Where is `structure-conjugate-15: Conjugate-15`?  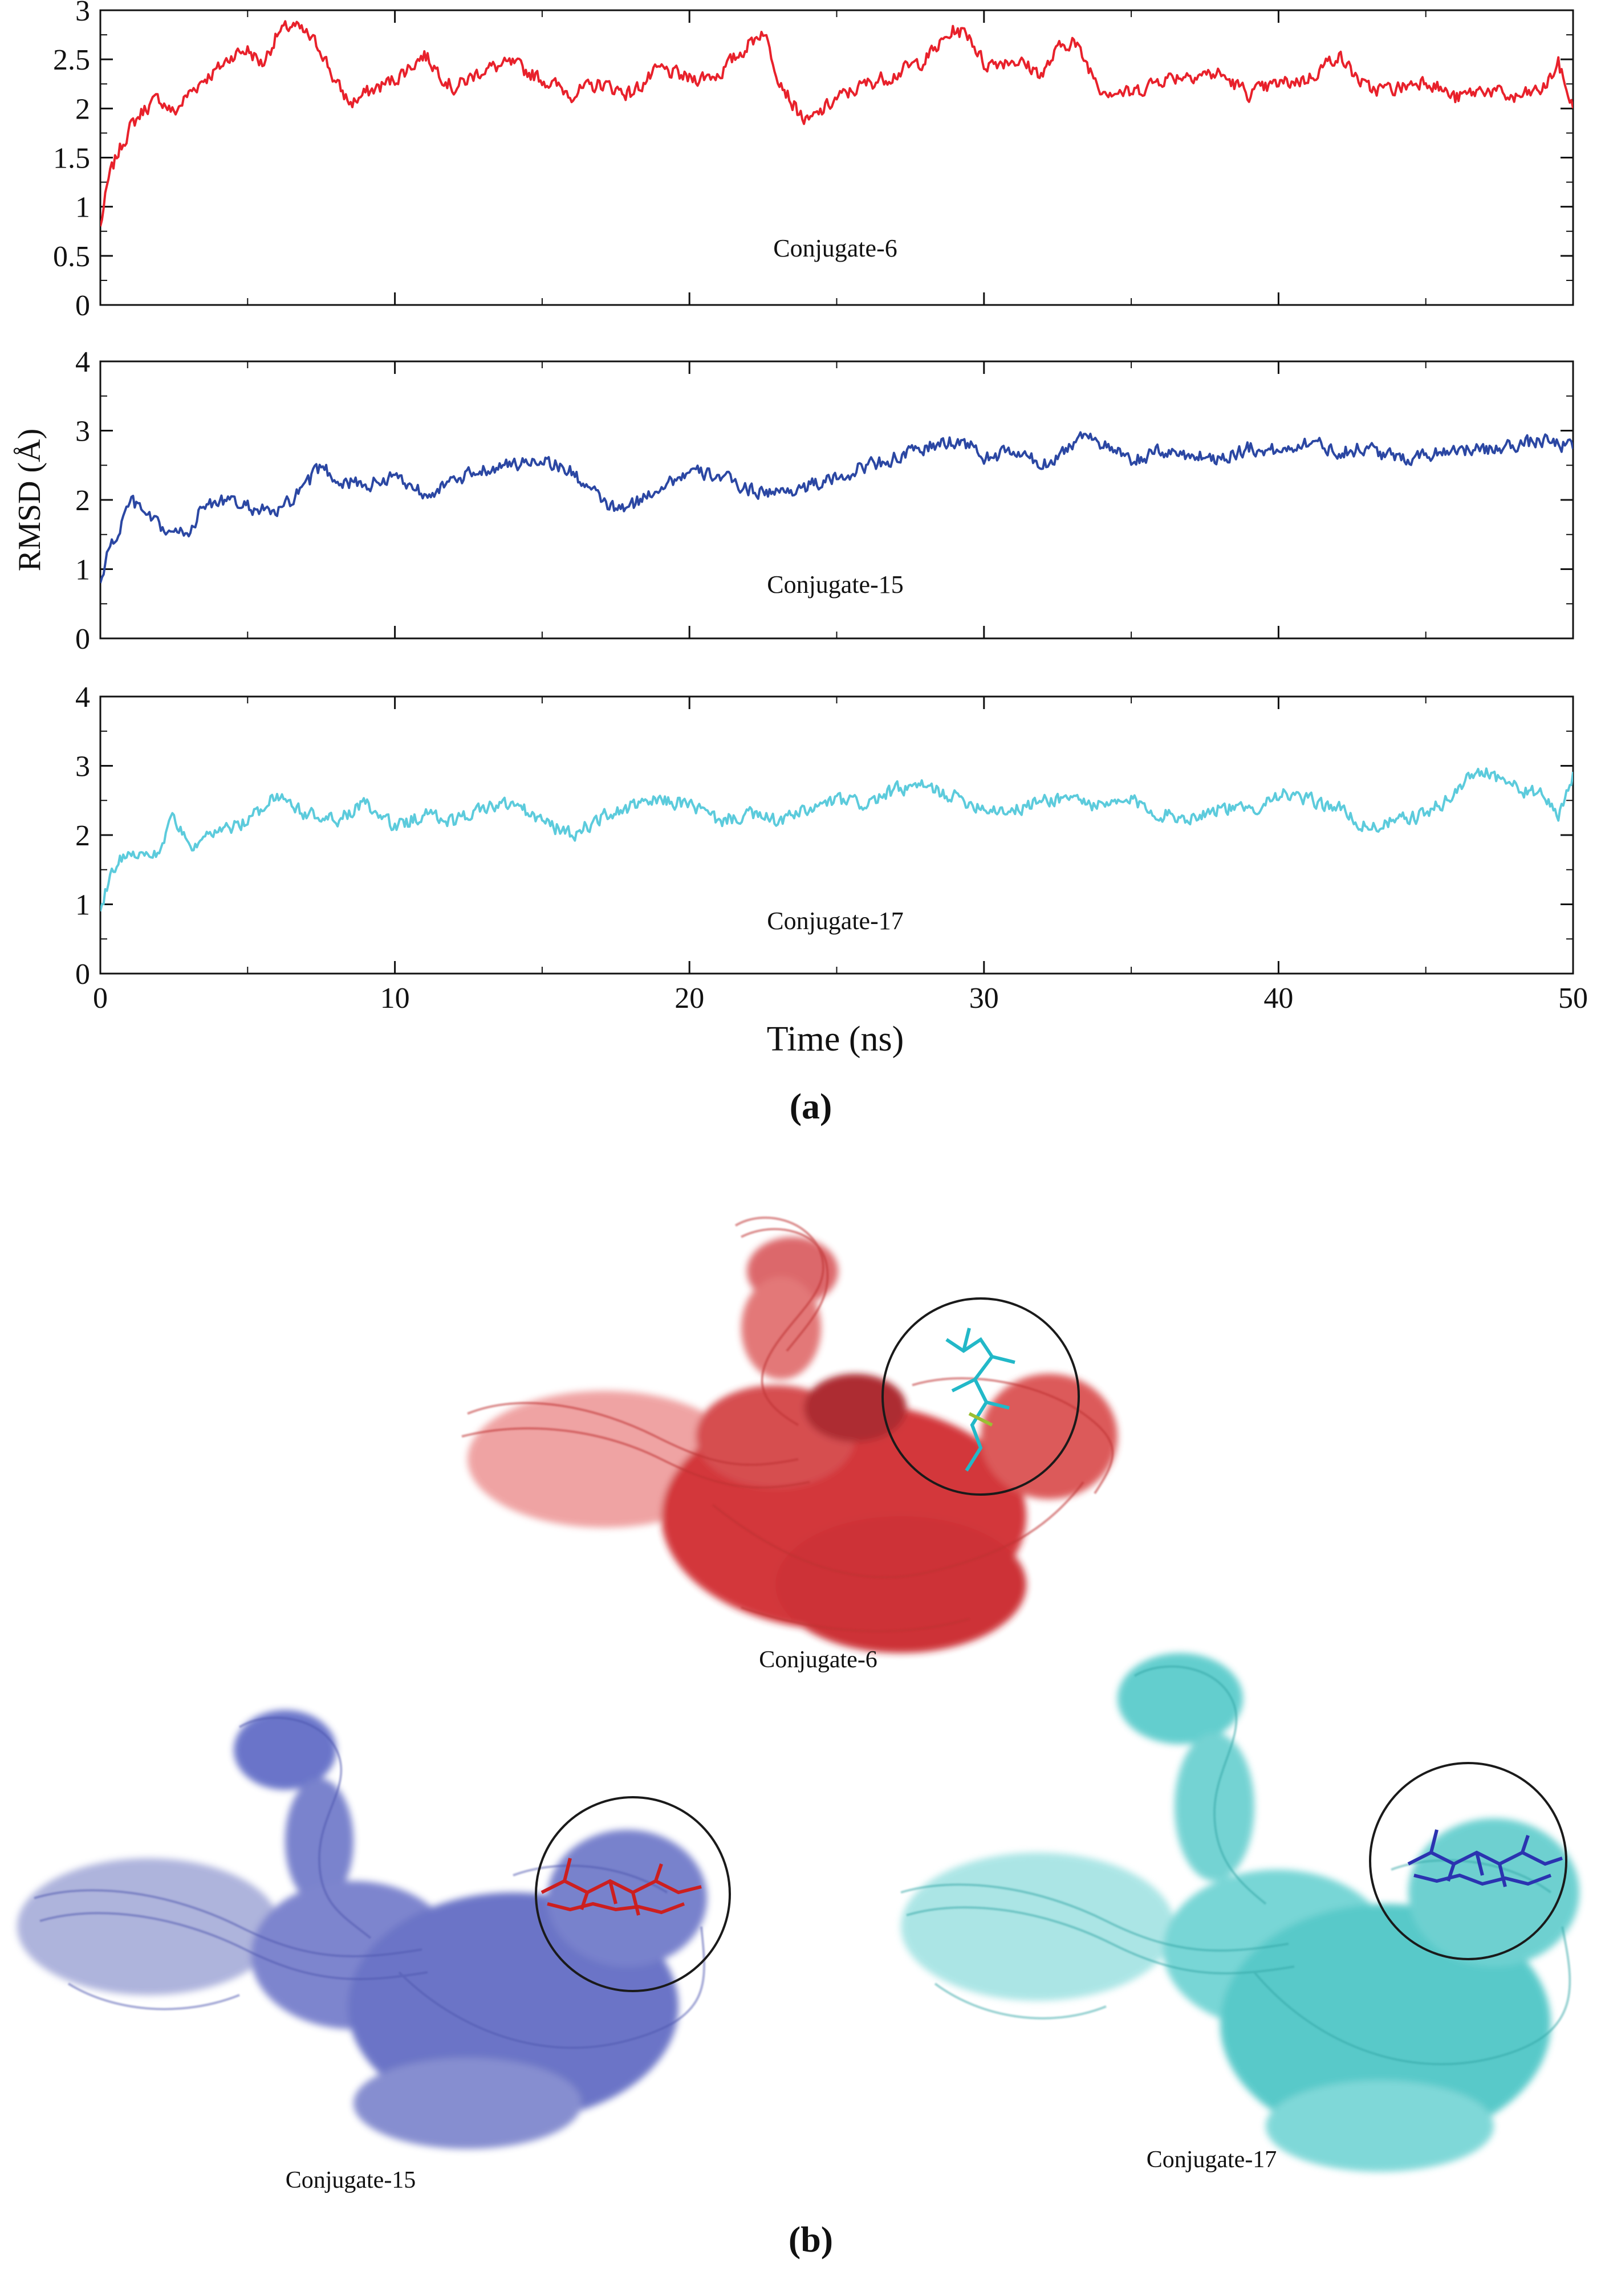 structure-conjugate-15: Conjugate-15 is located at coordinates (374, 1951).